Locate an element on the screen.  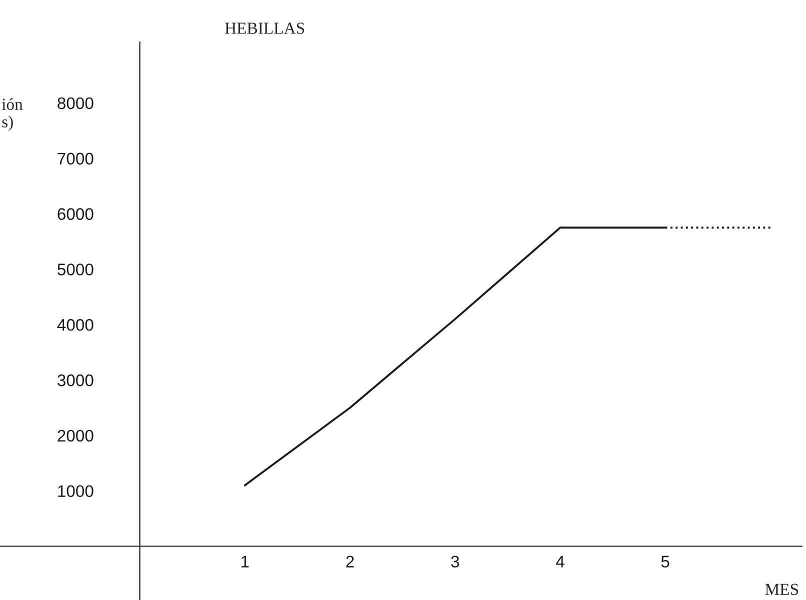
chart-title: HEBILLAS is located at coordinates (264, 28).